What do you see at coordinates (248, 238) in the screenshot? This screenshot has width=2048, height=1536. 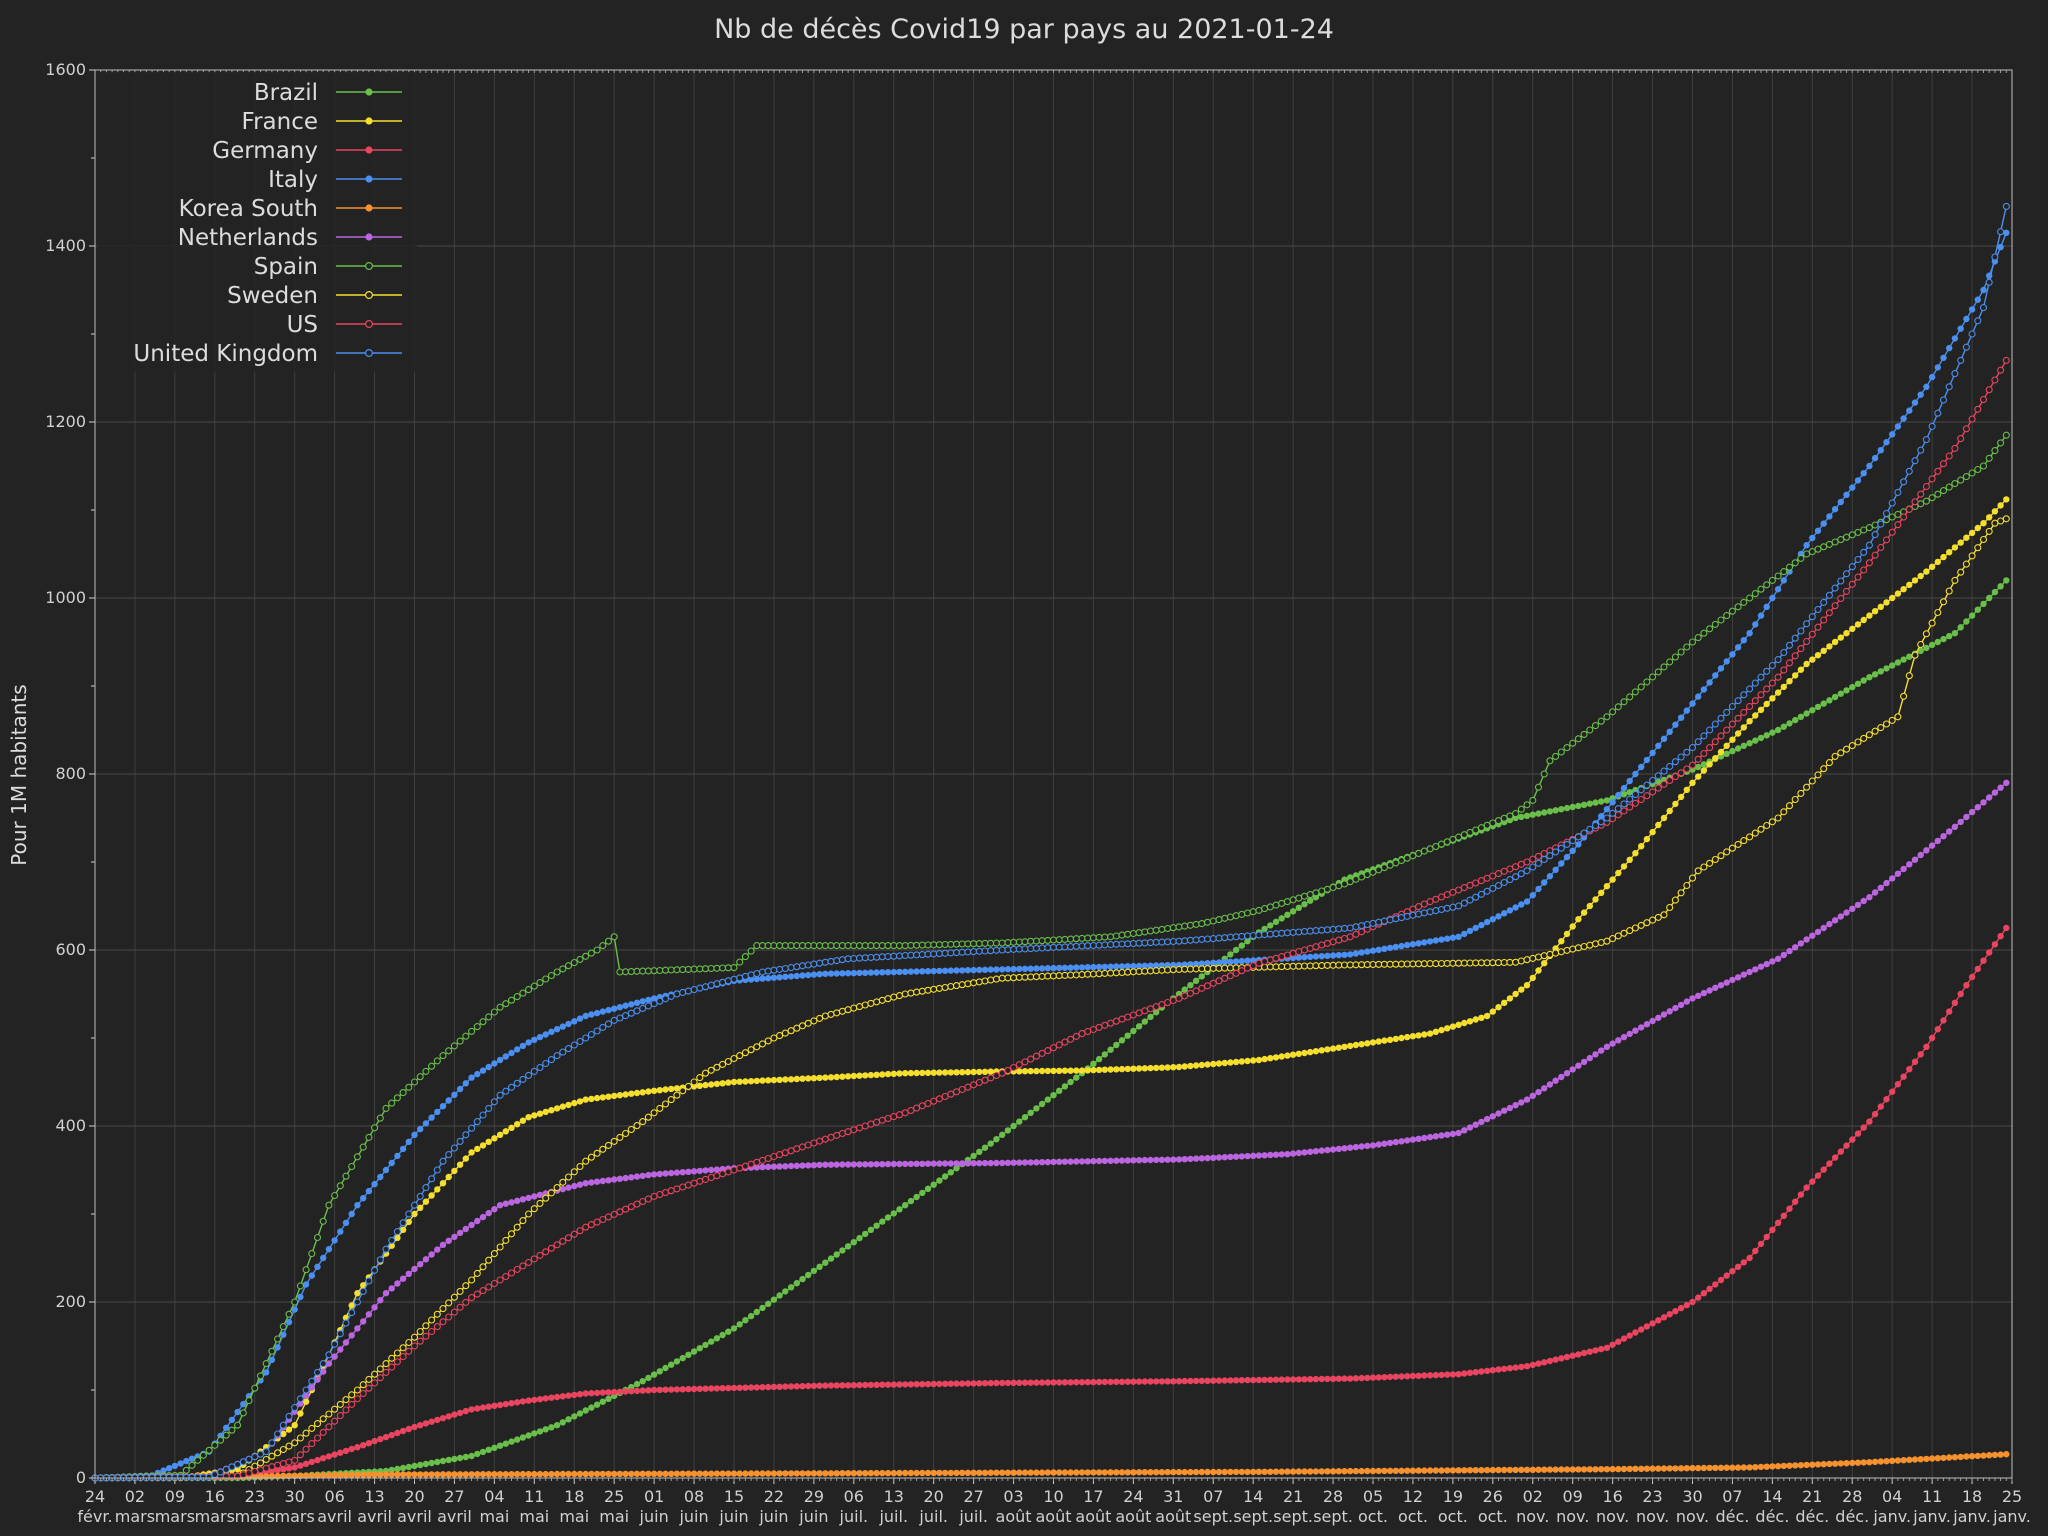 I see `legend-label: Netherlands` at bounding box center [248, 238].